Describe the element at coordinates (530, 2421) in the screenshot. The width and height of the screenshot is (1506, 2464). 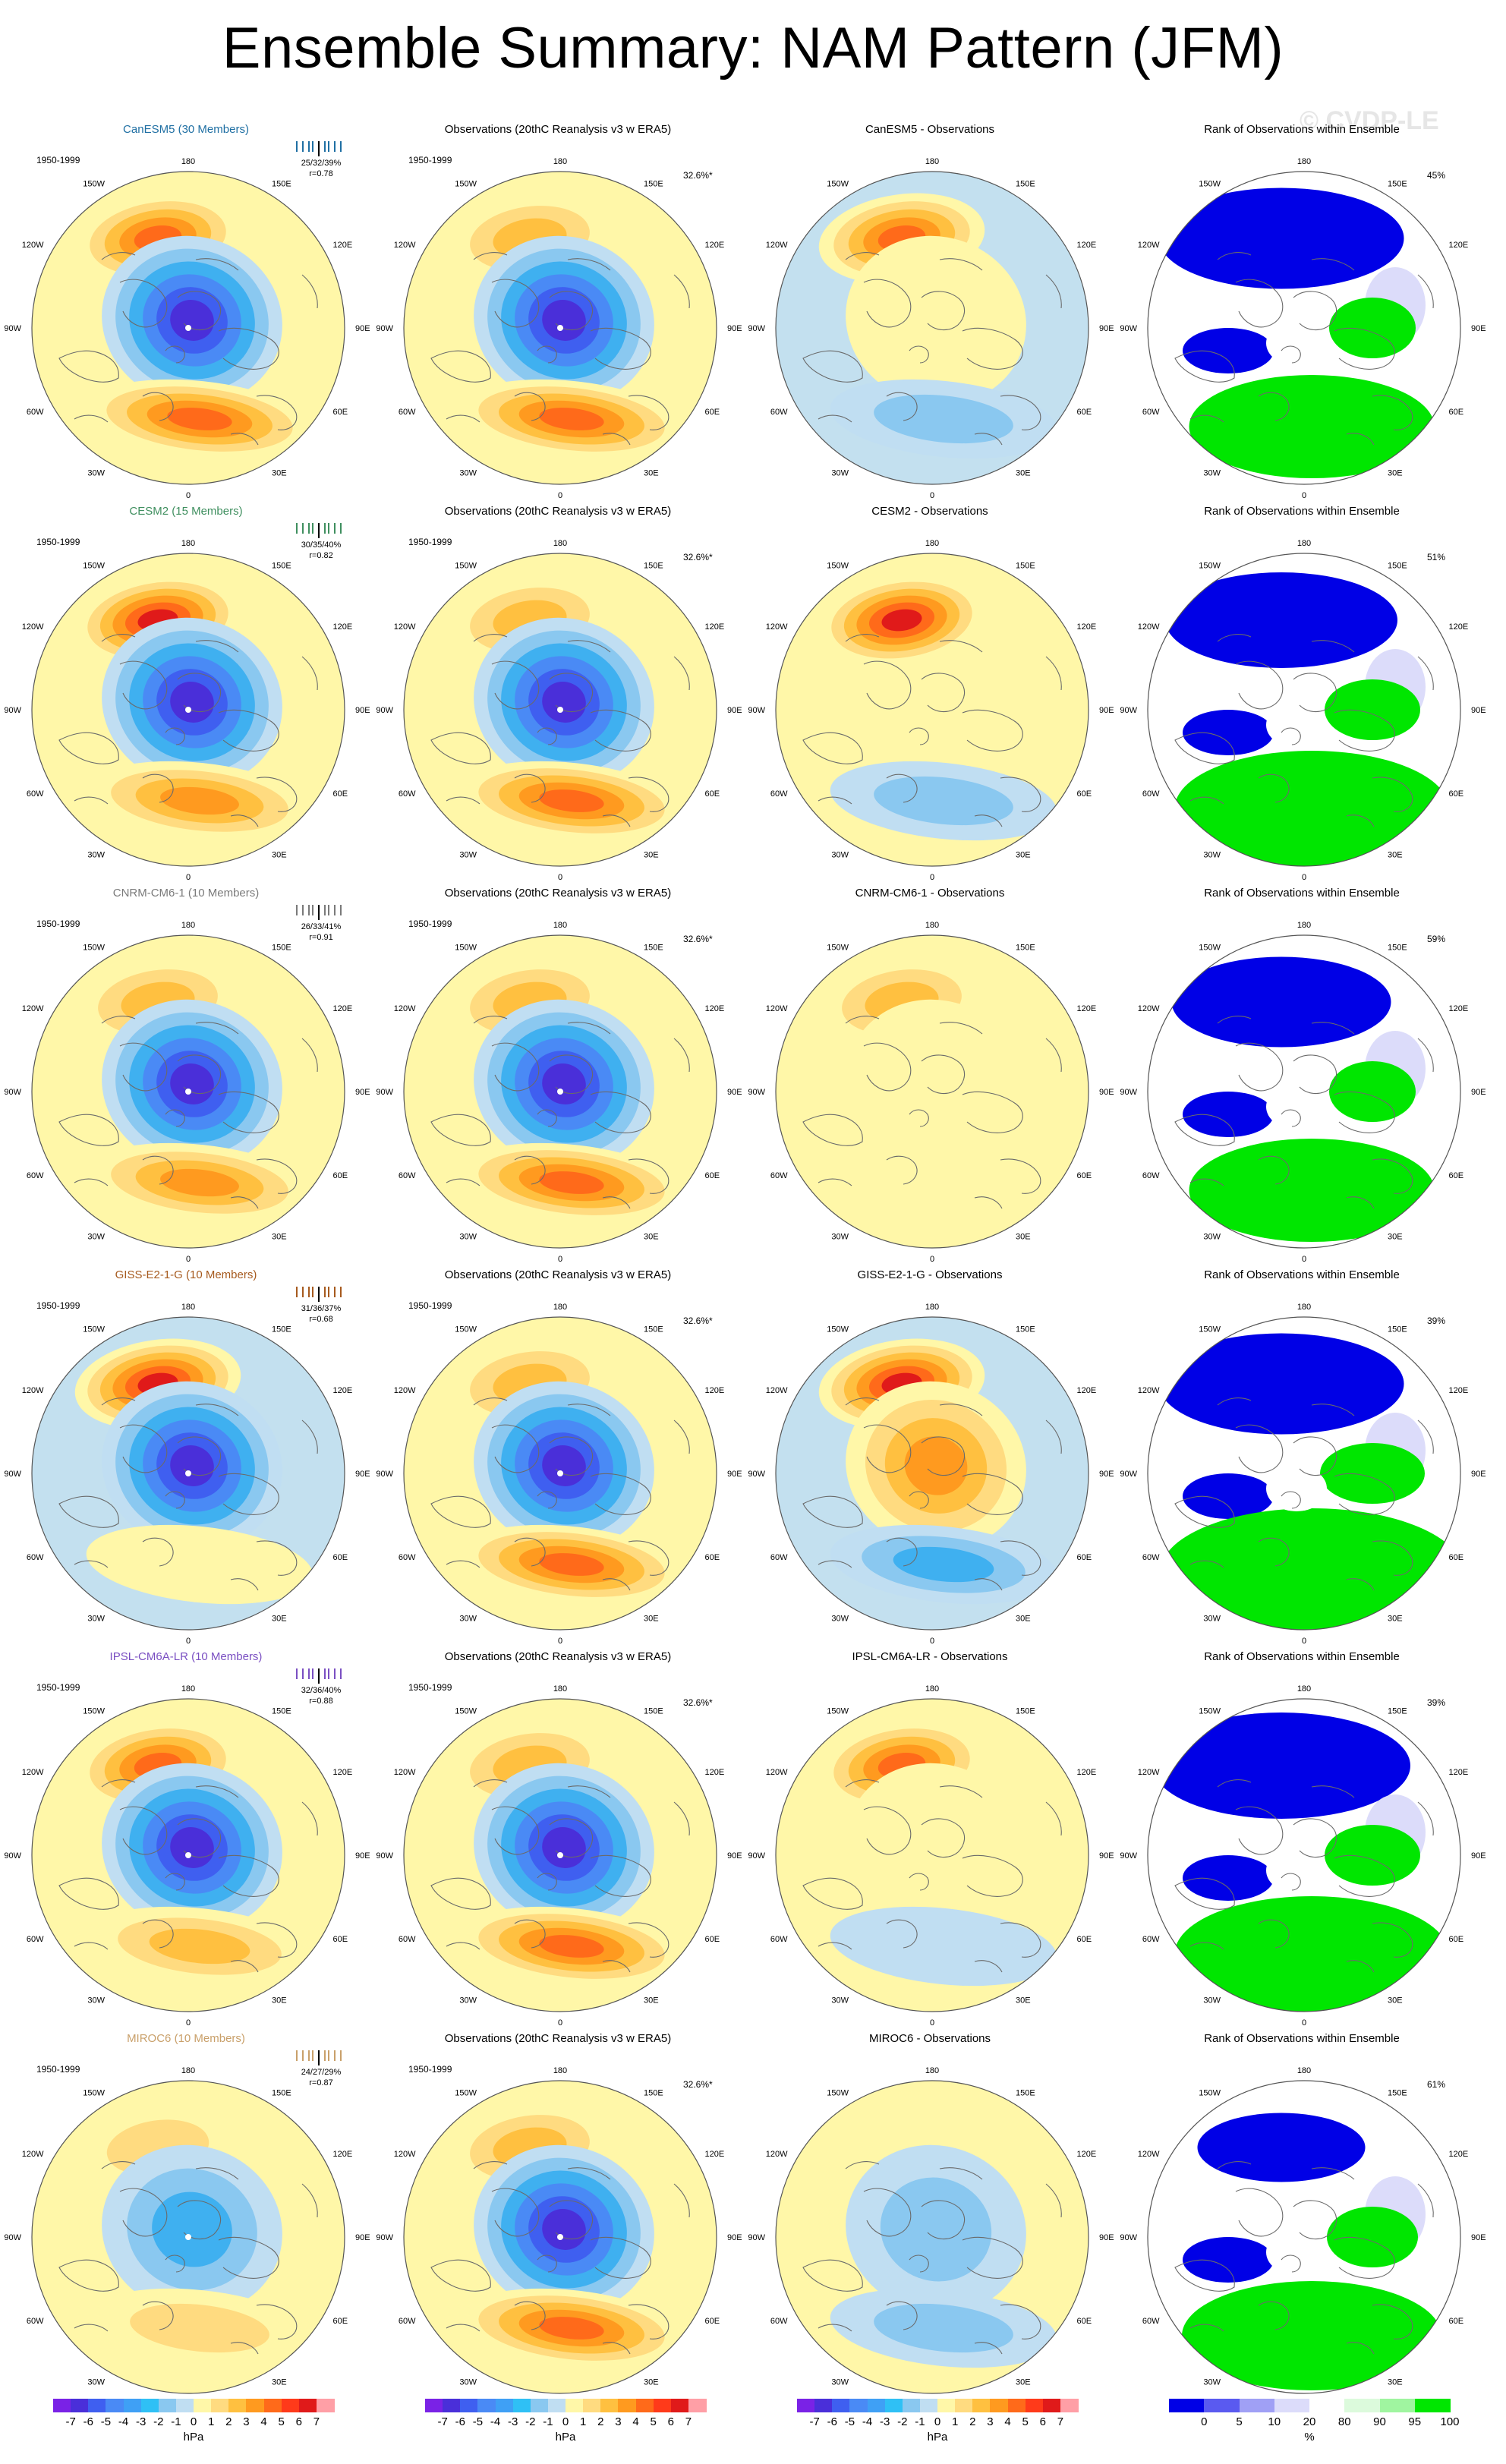
I see `colorbar-tick-label: -2` at that location.